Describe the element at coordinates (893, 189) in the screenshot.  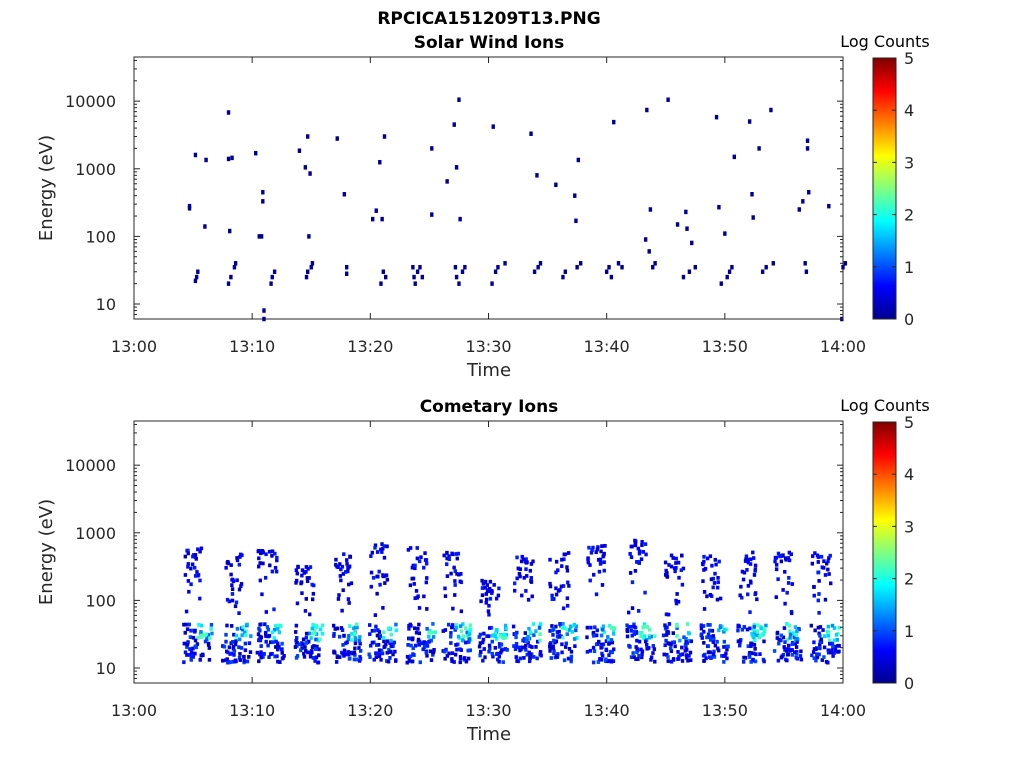
I see `panel-1-colorbar-ticks: 0 1 2 3 4 5` at that location.